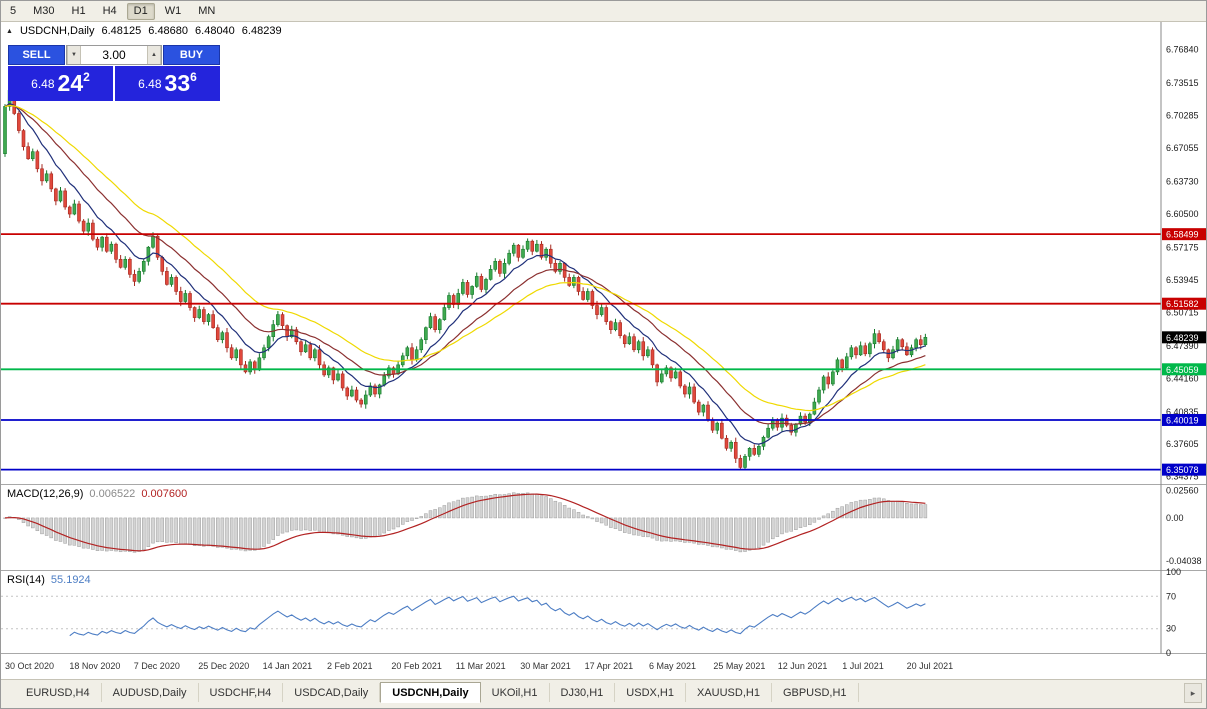 This screenshot has width=1207, height=709. What do you see at coordinates (29, 666) in the screenshot?
I see `date-label: 30 Oct 2020` at bounding box center [29, 666].